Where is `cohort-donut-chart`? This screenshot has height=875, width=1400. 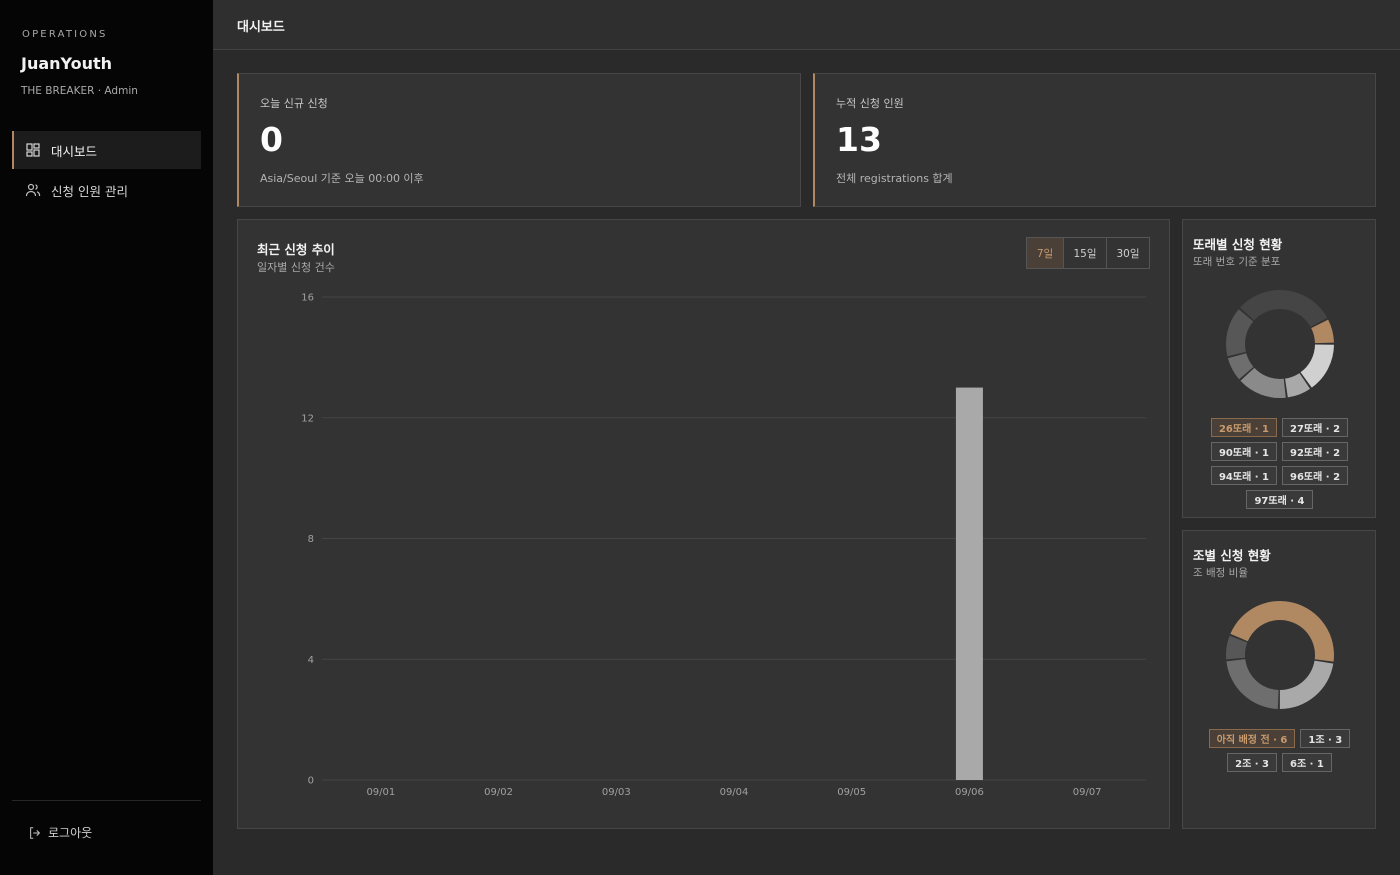 cohort-donut-chart is located at coordinates (1280, 344).